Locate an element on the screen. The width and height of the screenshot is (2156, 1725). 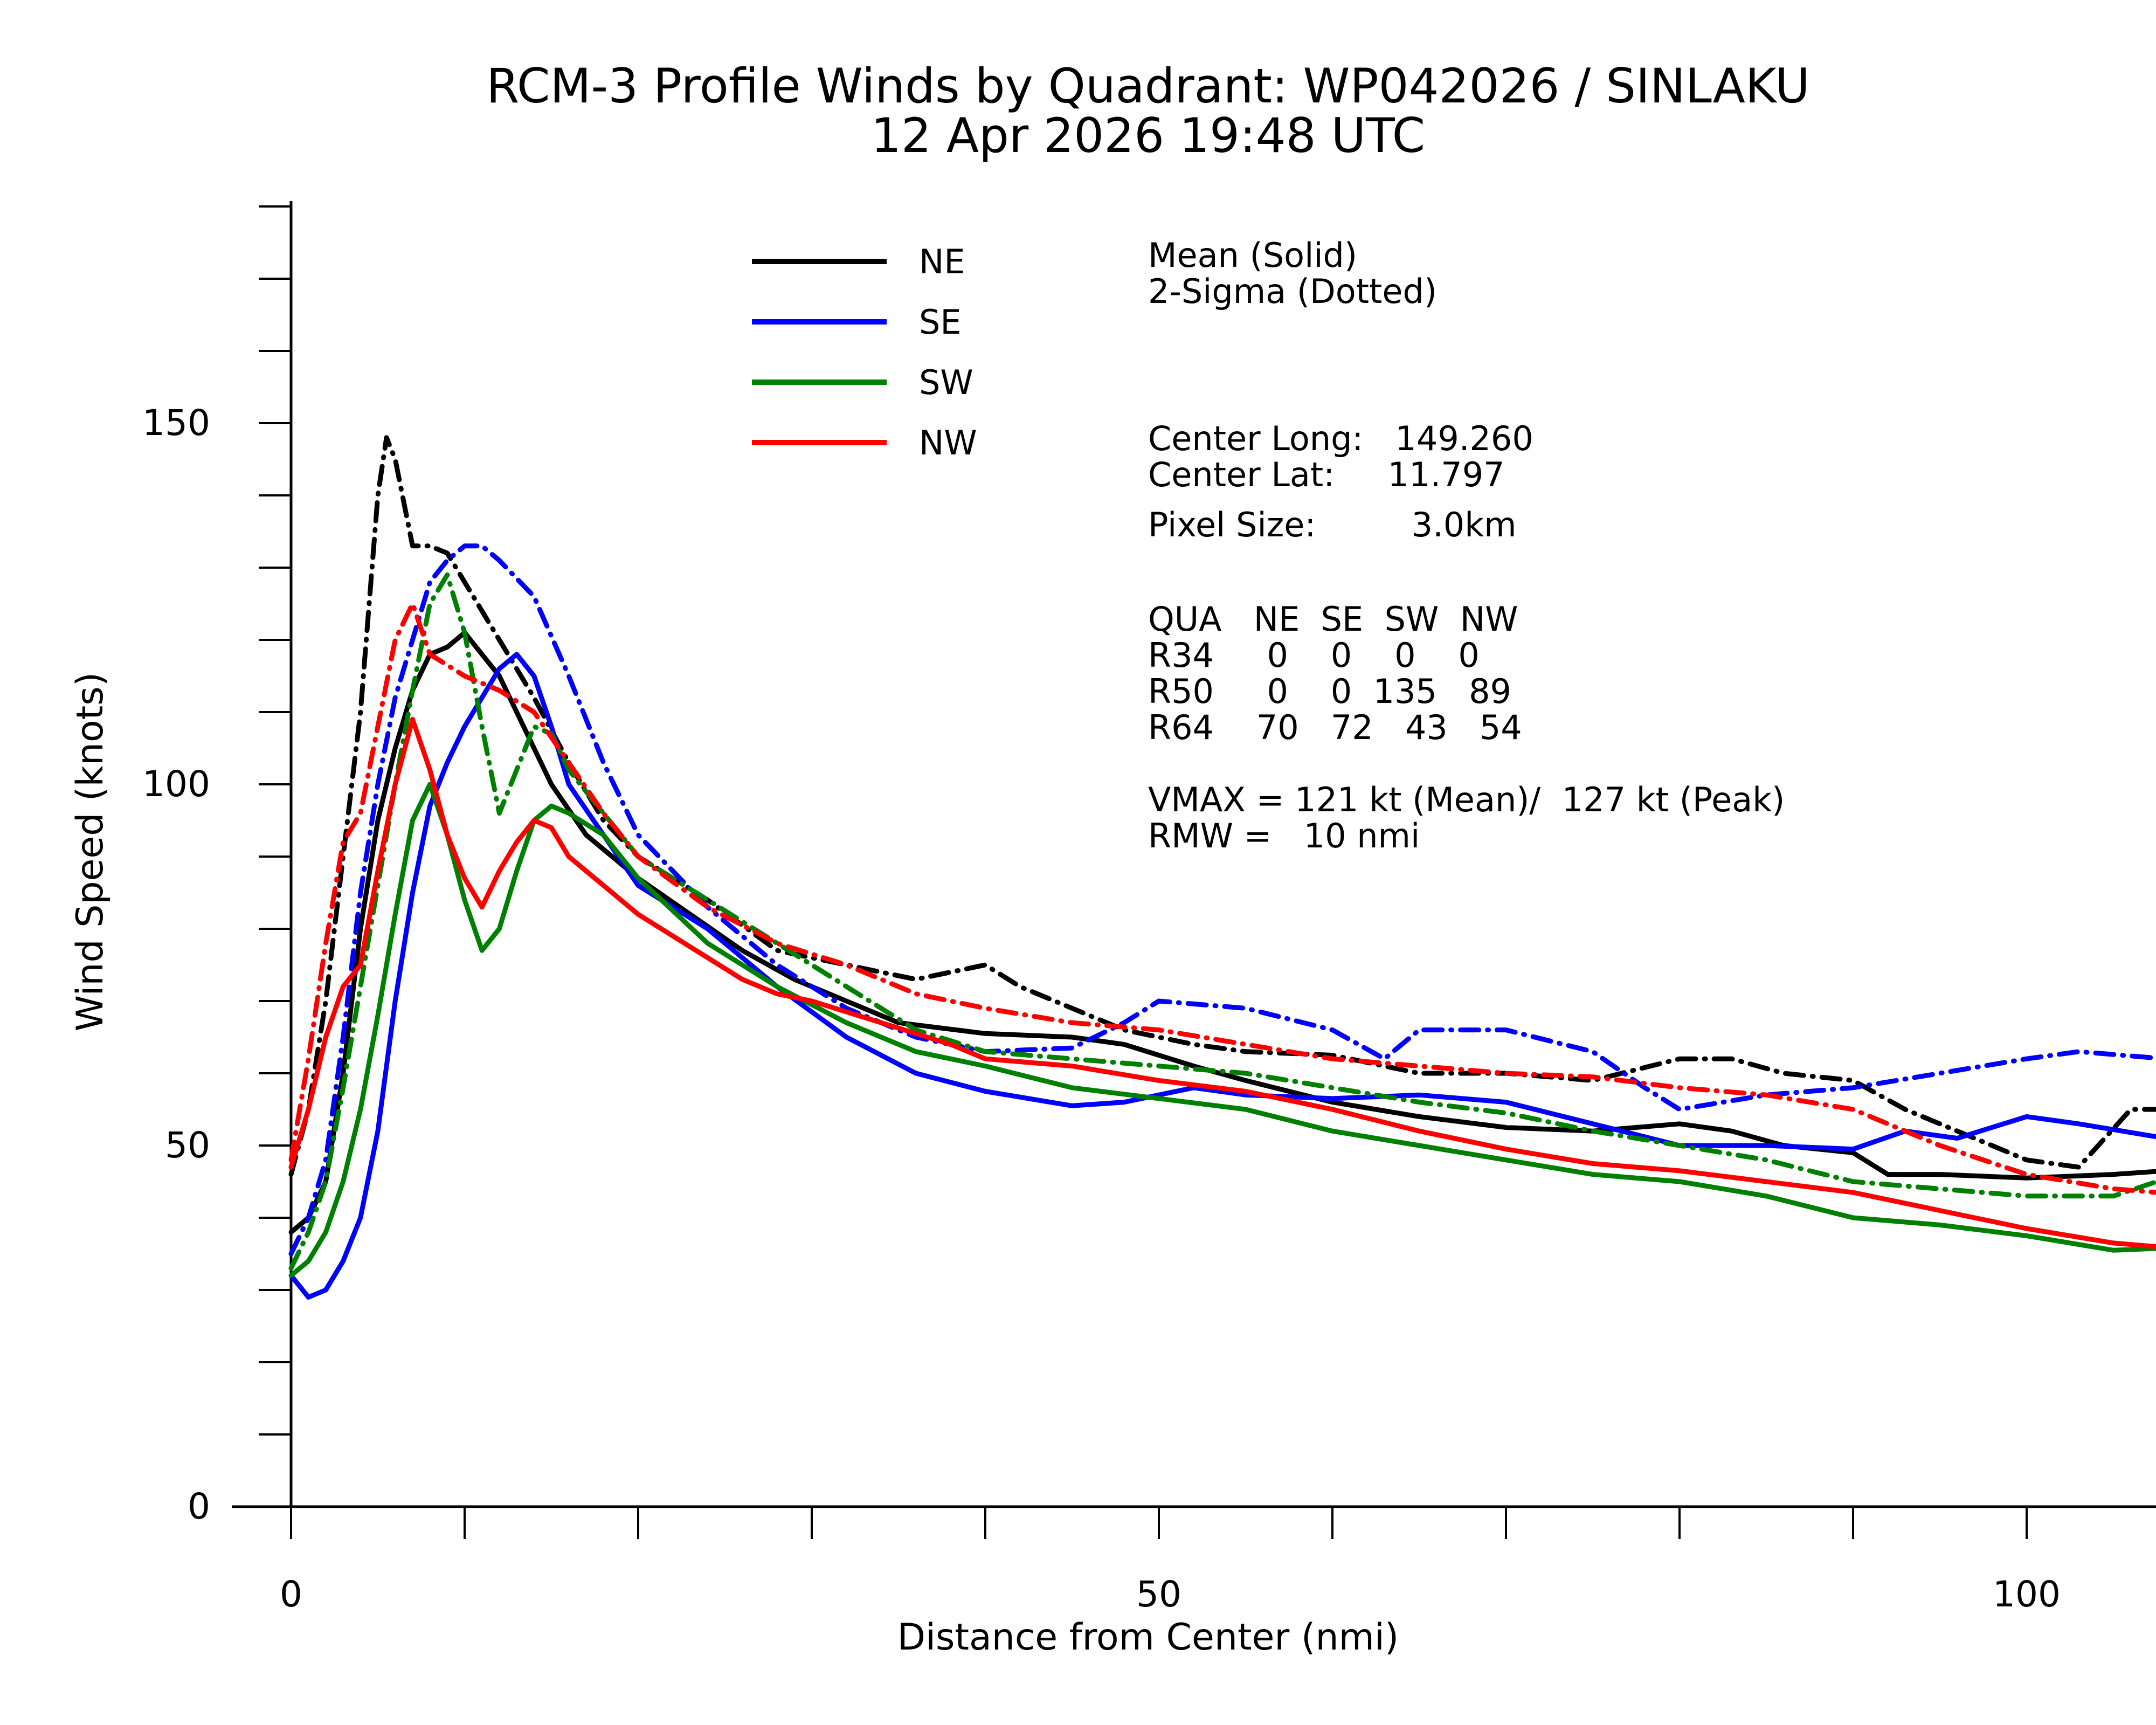
y-tick-label: 100 is located at coordinates (176, 784).